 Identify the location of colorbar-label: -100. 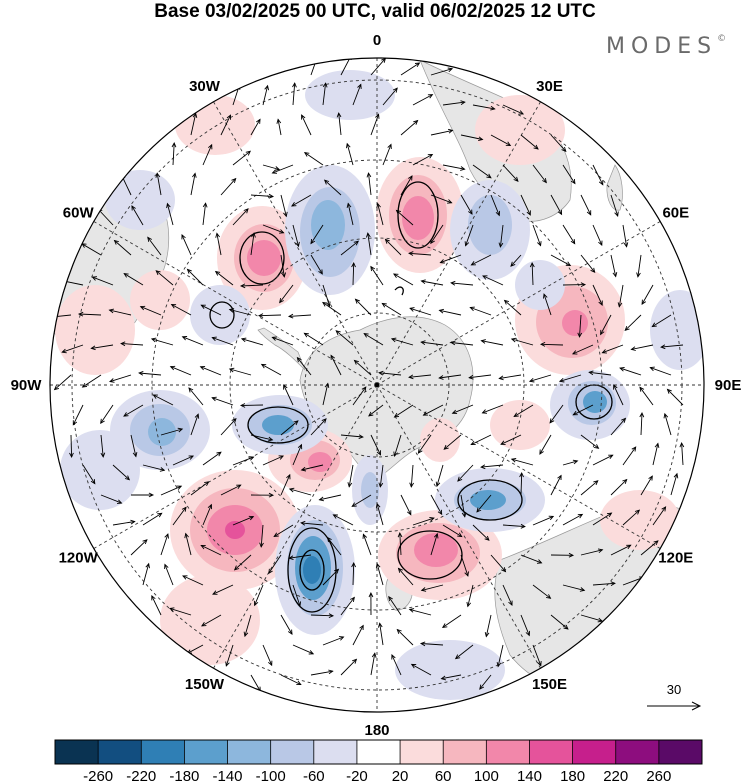
(271, 775).